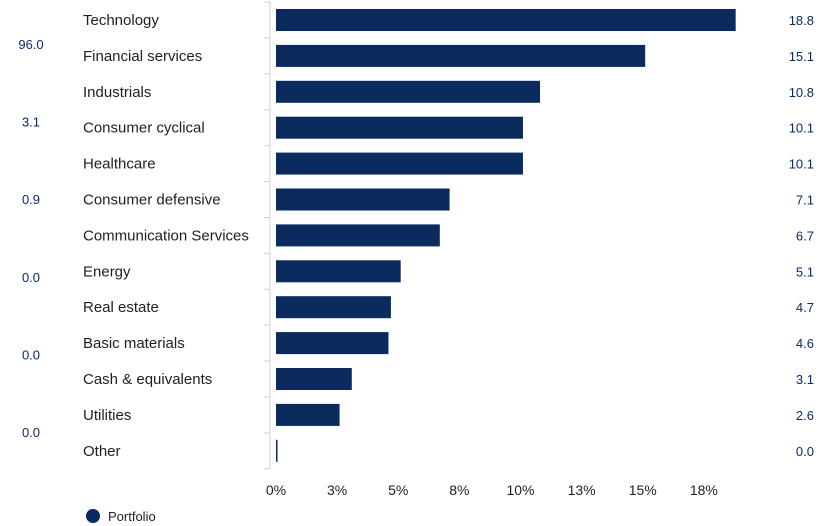 The width and height of the screenshot is (827, 526). Describe the element at coordinates (801, 92) in the screenshot. I see `bar-value-label: 10.8` at that location.